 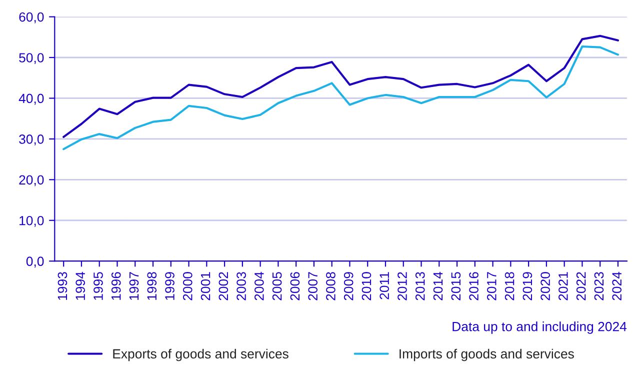 What do you see at coordinates (134, 286) in the screenshot?
I see `x-tick-label: 1997` at bounding box center [134, 286].